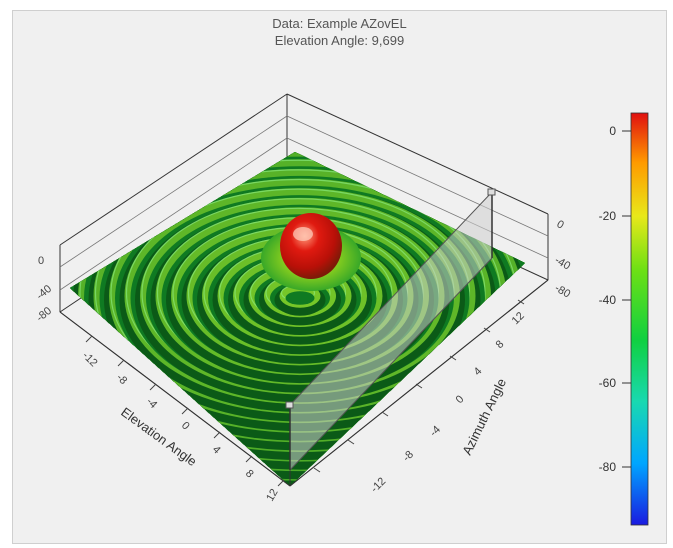  Describe the element at coordinates (121, 379) in the screenshot. I see `x-tick-label: -8` at that location.